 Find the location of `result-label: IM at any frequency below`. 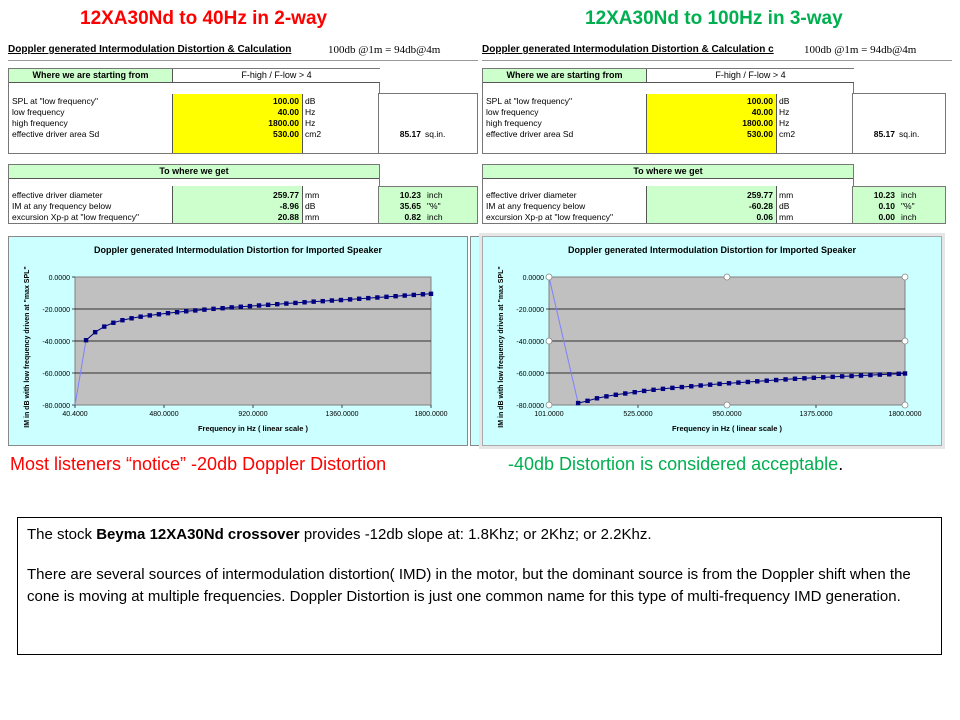

result-label: IM at any frequency below is located at coordinates (536, 206).